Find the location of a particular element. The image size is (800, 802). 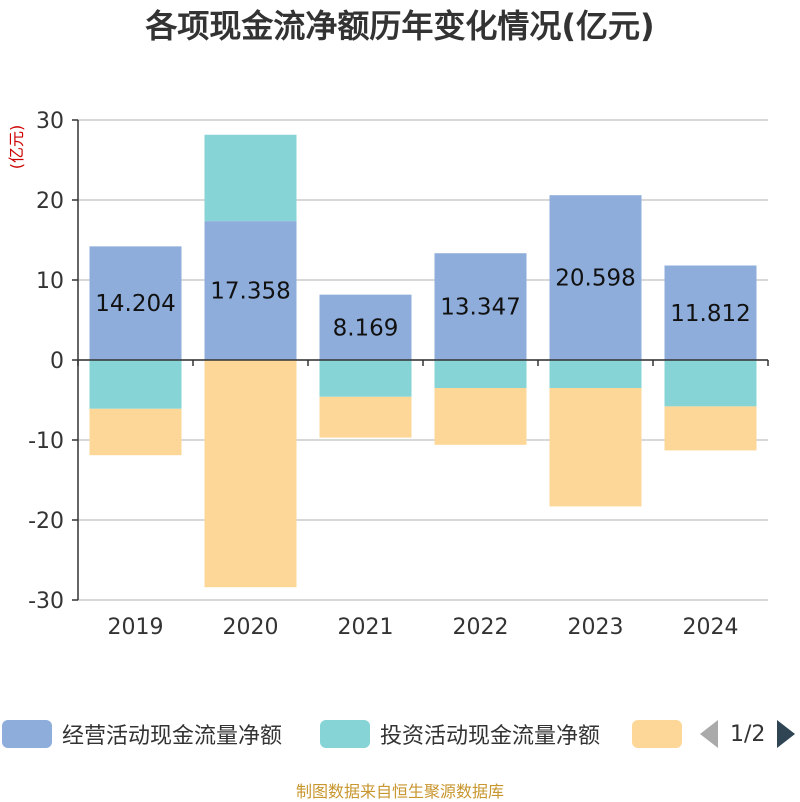

x-tick-label-2019: 2019 is located at coordinates (136, 627).